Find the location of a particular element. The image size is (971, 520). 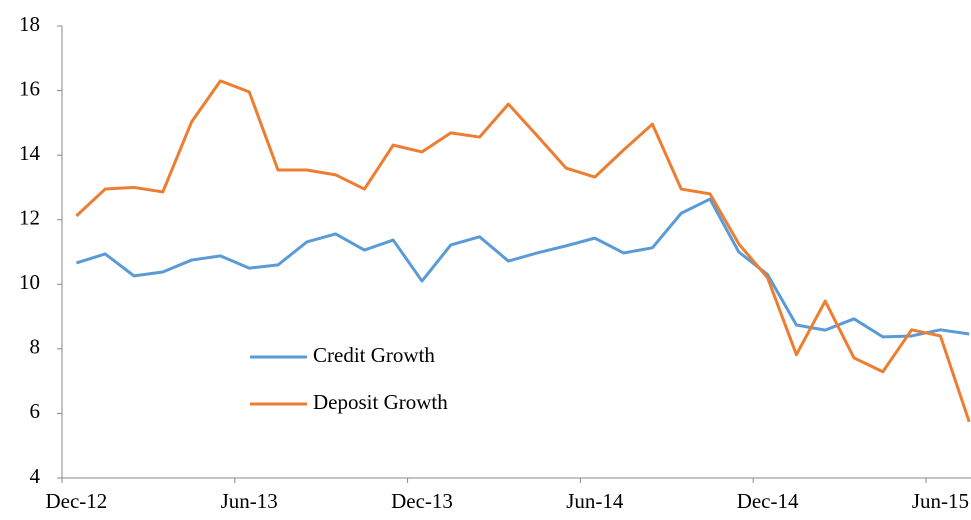

y-tick-label: 16 is located at coordinates (29, 88).